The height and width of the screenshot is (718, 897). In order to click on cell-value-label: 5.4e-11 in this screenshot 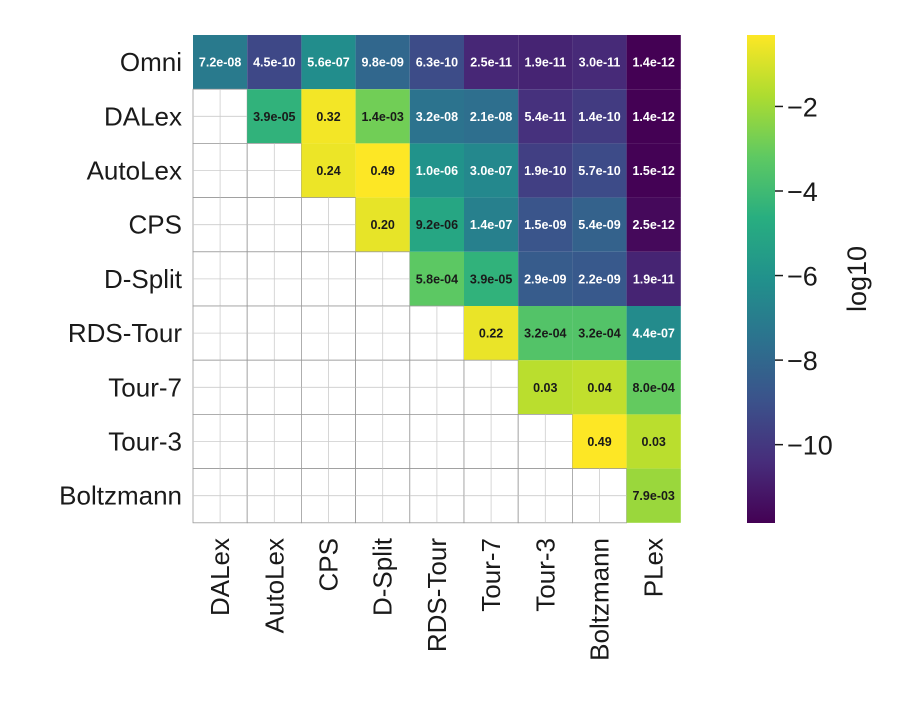, I will do `click(545, 117)`.